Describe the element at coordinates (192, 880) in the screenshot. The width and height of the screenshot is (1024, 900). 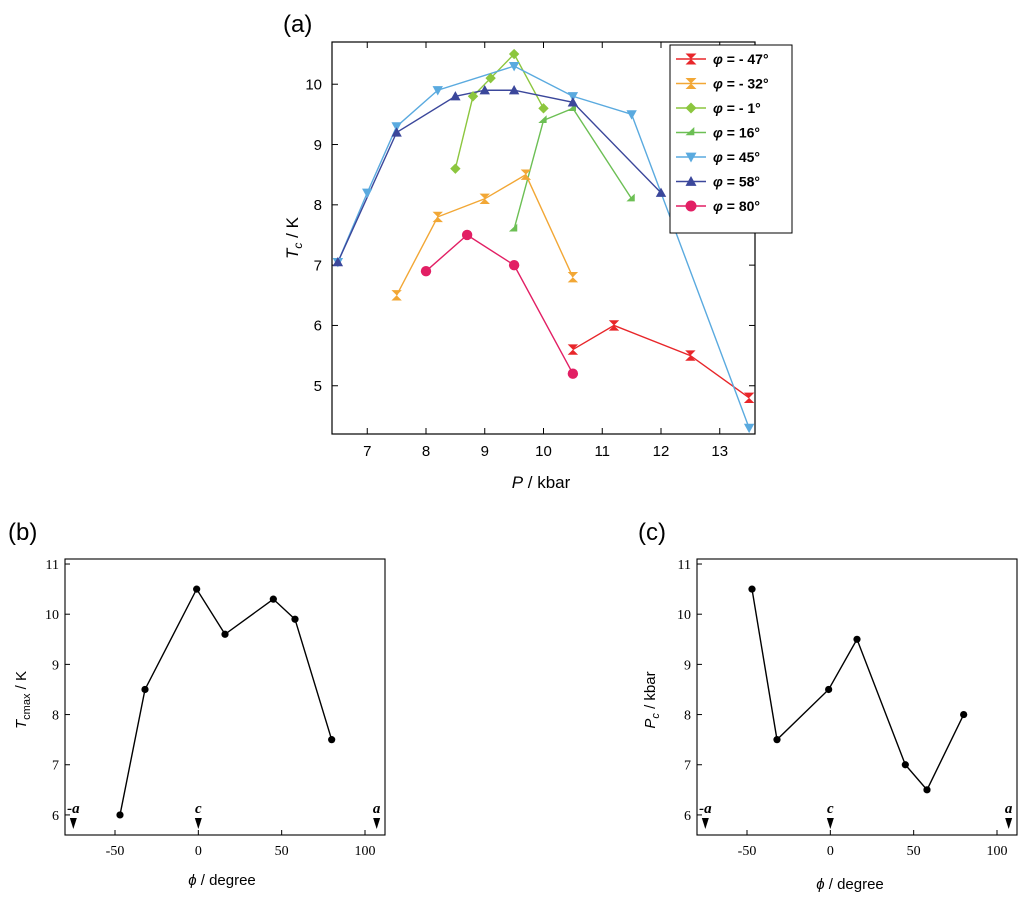
I see `panel-b-x-axis-var: ϕ` at that location.